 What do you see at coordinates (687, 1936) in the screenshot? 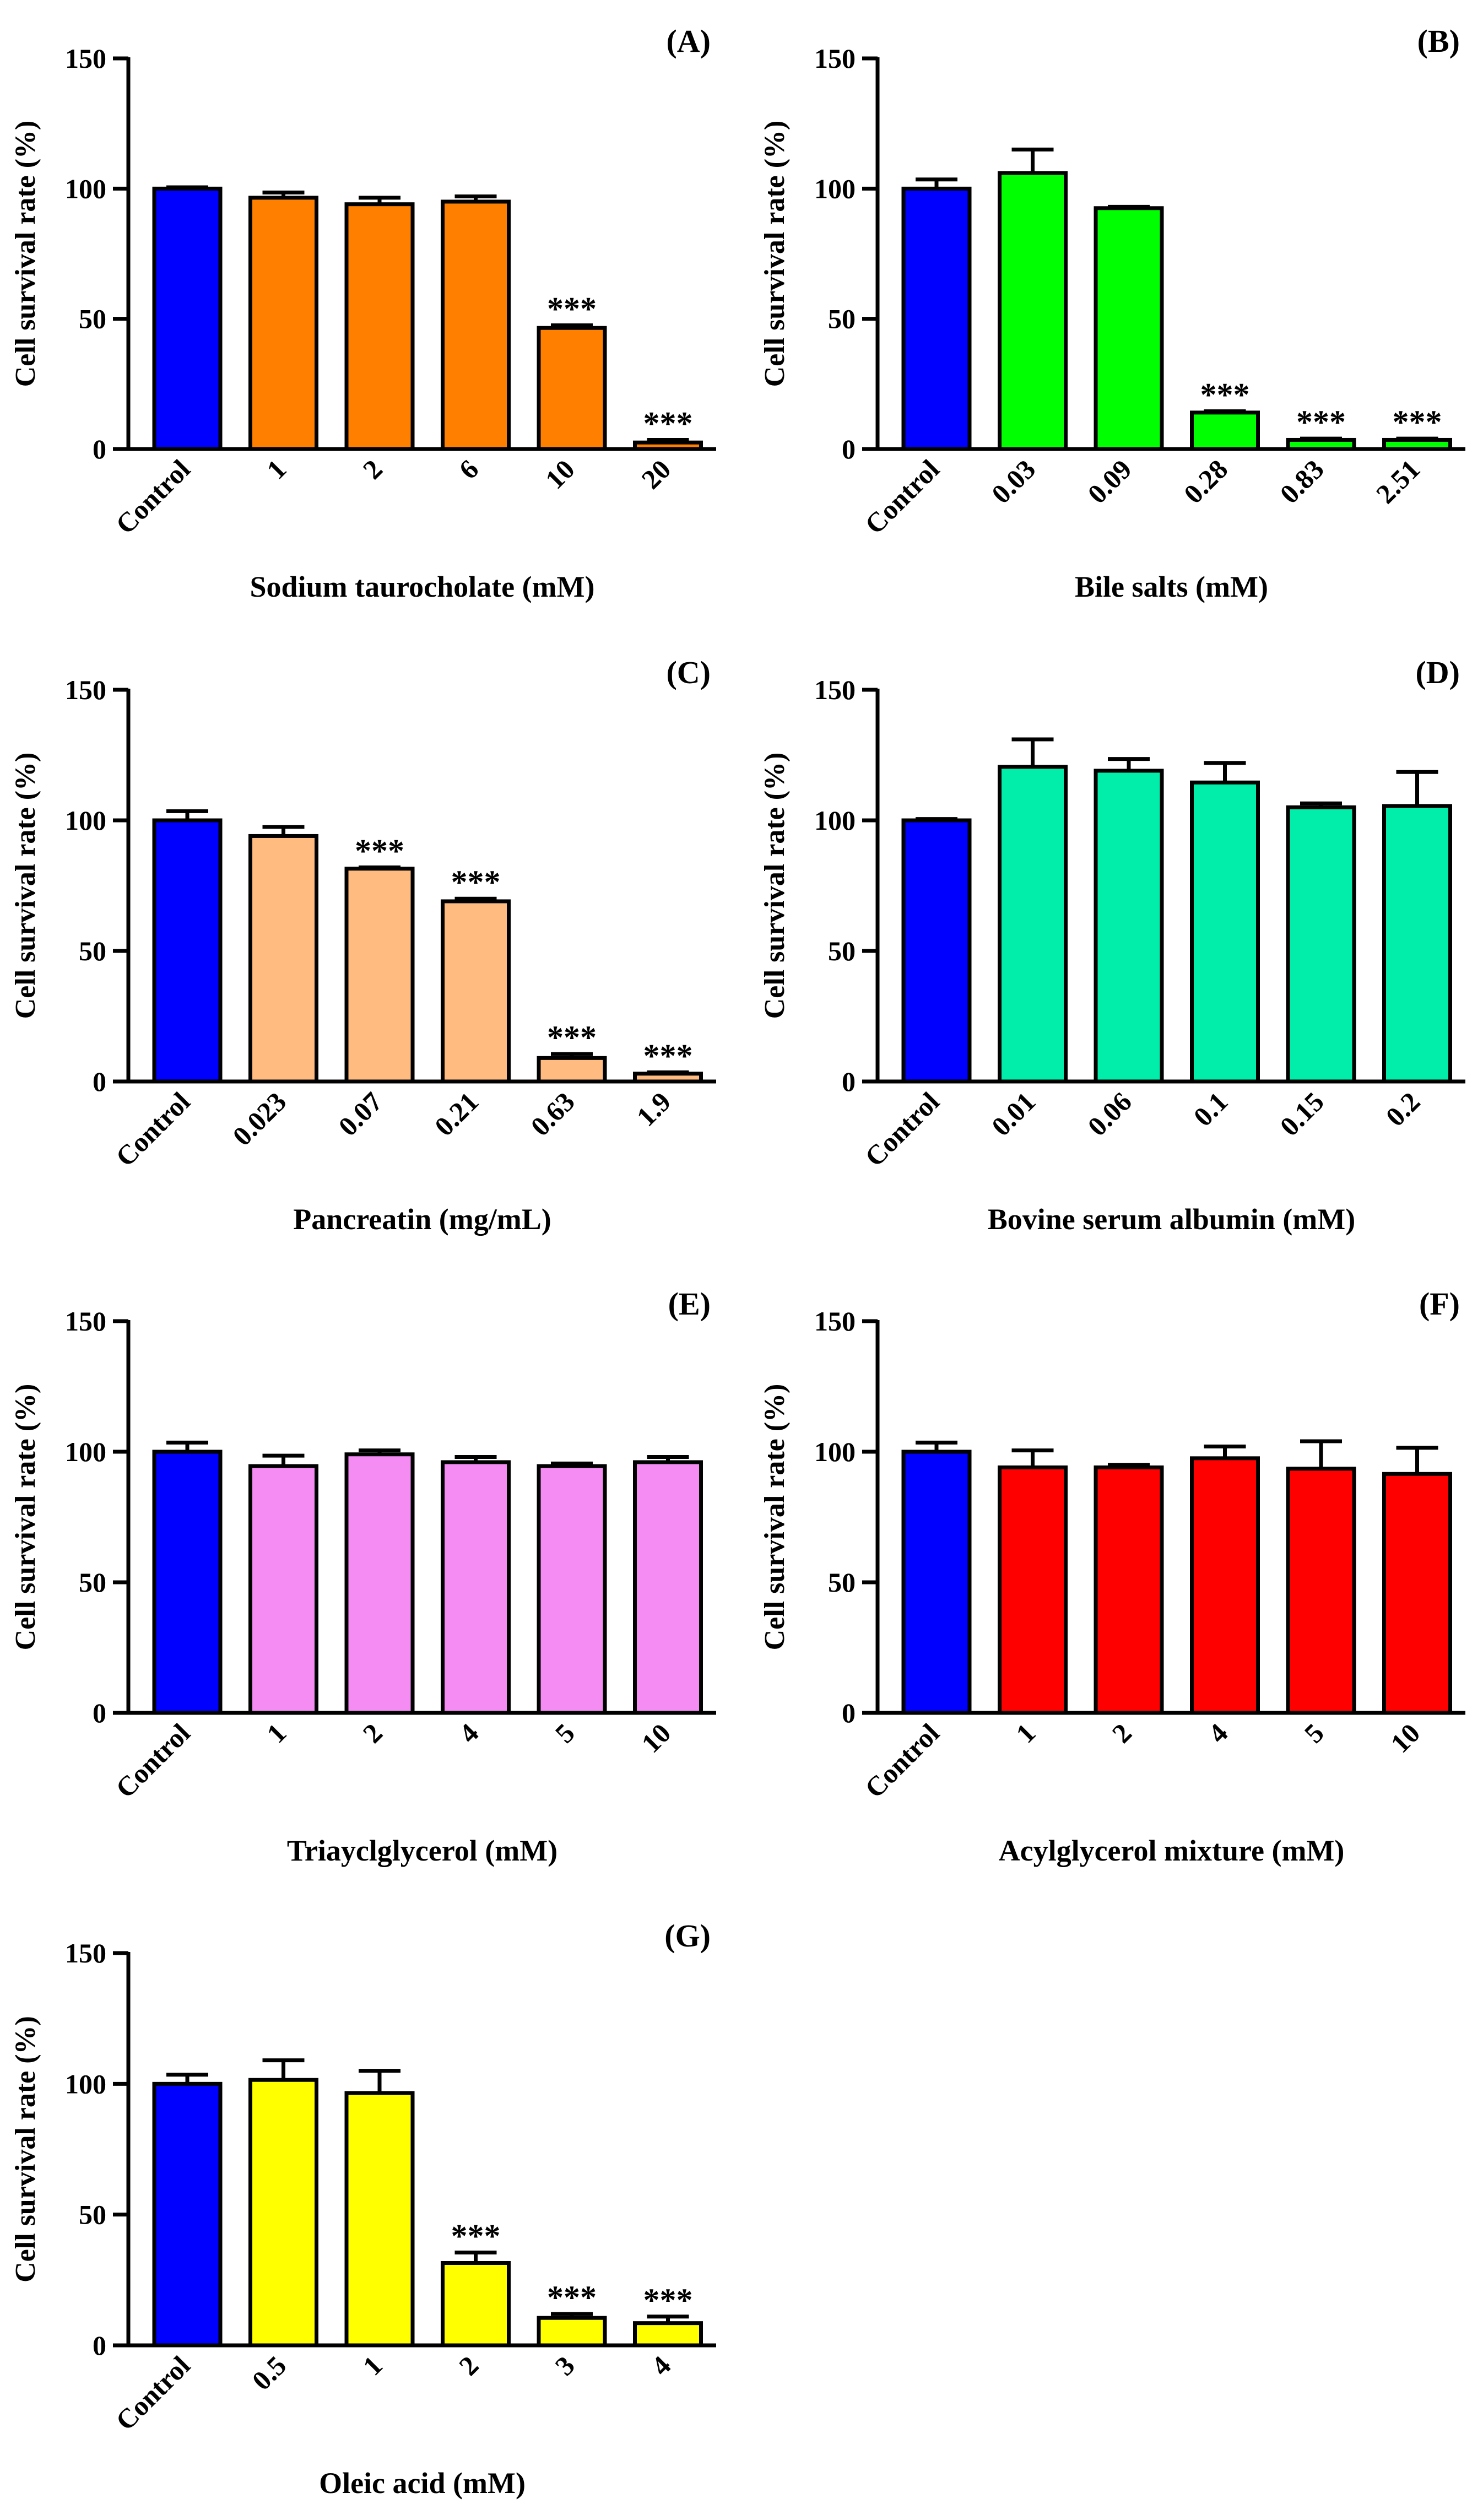
I see `panel-label: (G)` at bounding box center [687, 1936].